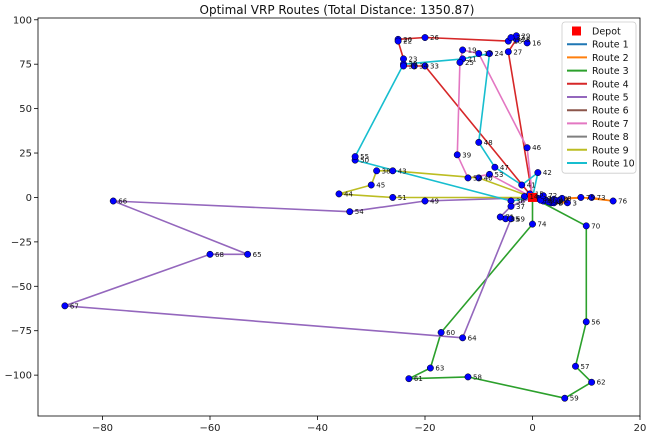 The height and width of the screenshot is (440, 654). I want to click on node-label-71: 71, so click(509, 218).